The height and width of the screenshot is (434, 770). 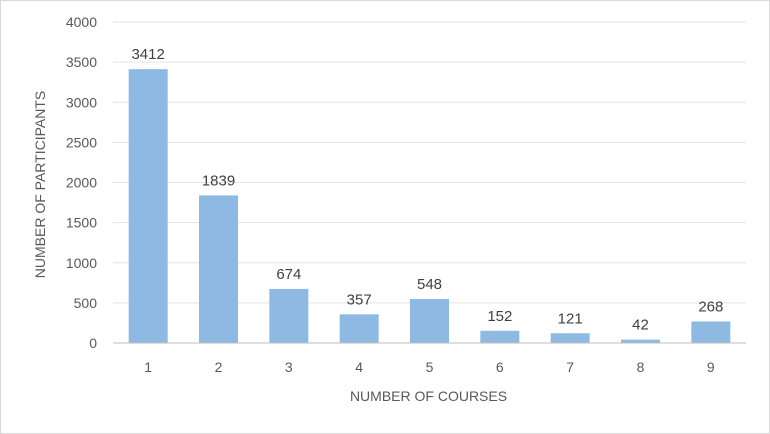 I want to click on data-label: 121, so click(x=570, y=318).